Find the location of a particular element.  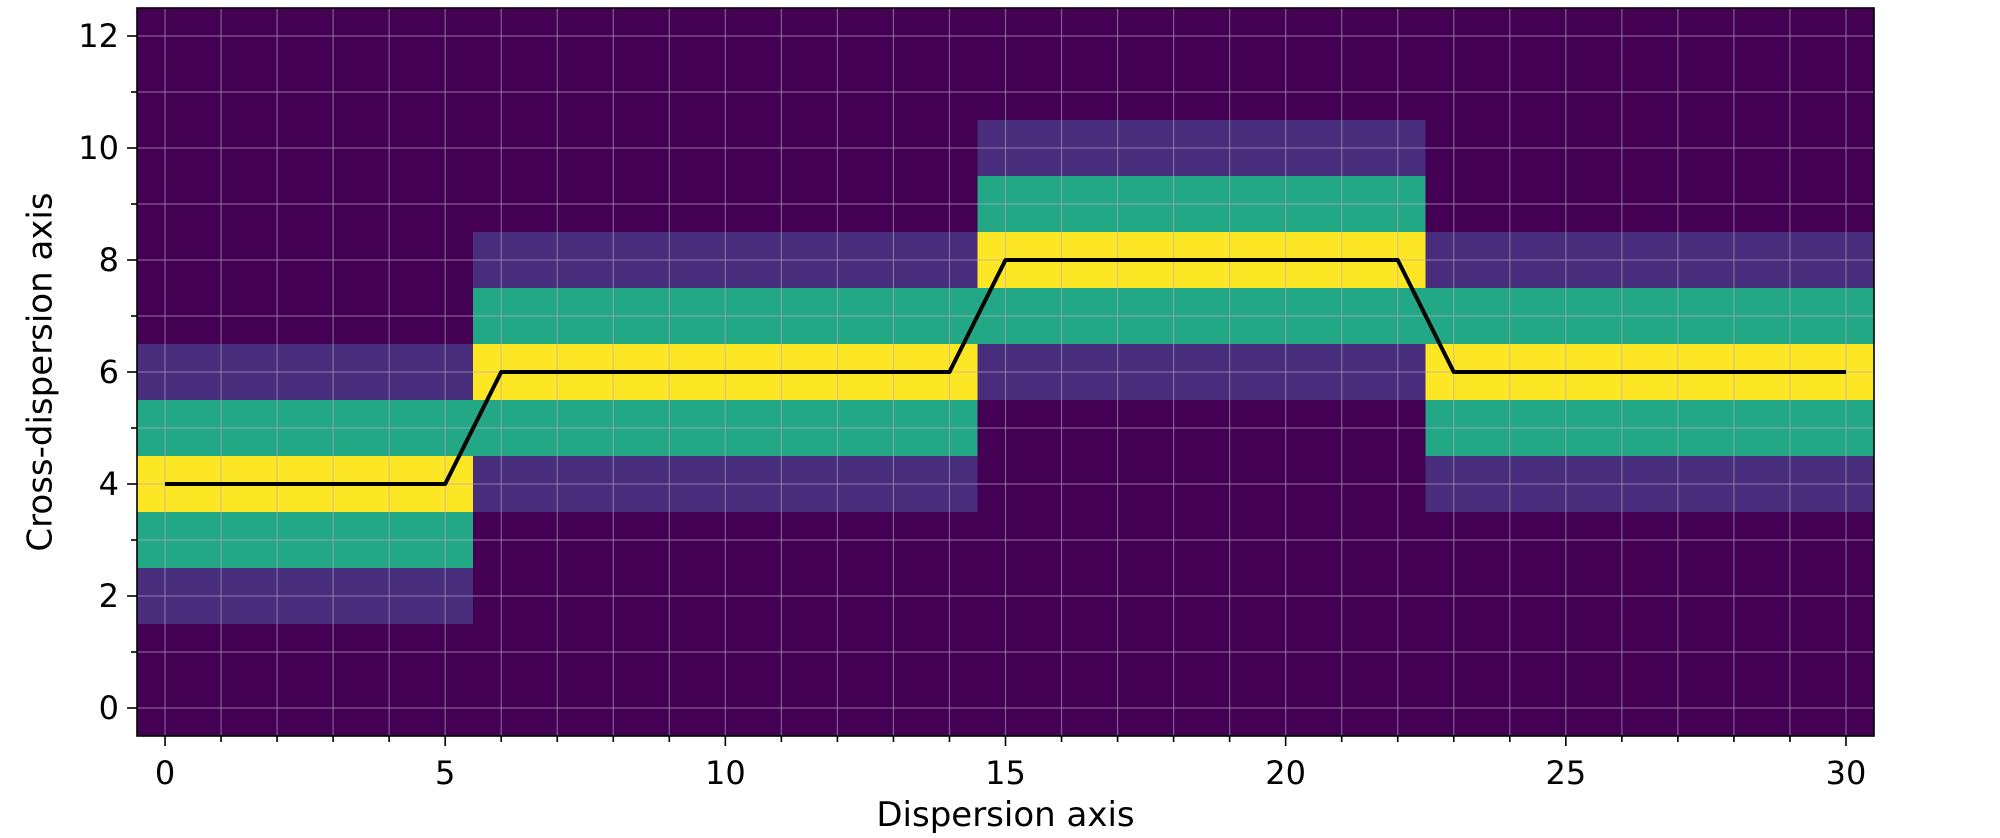

y-tick-label: 0 is located at coordinates (109, 708).